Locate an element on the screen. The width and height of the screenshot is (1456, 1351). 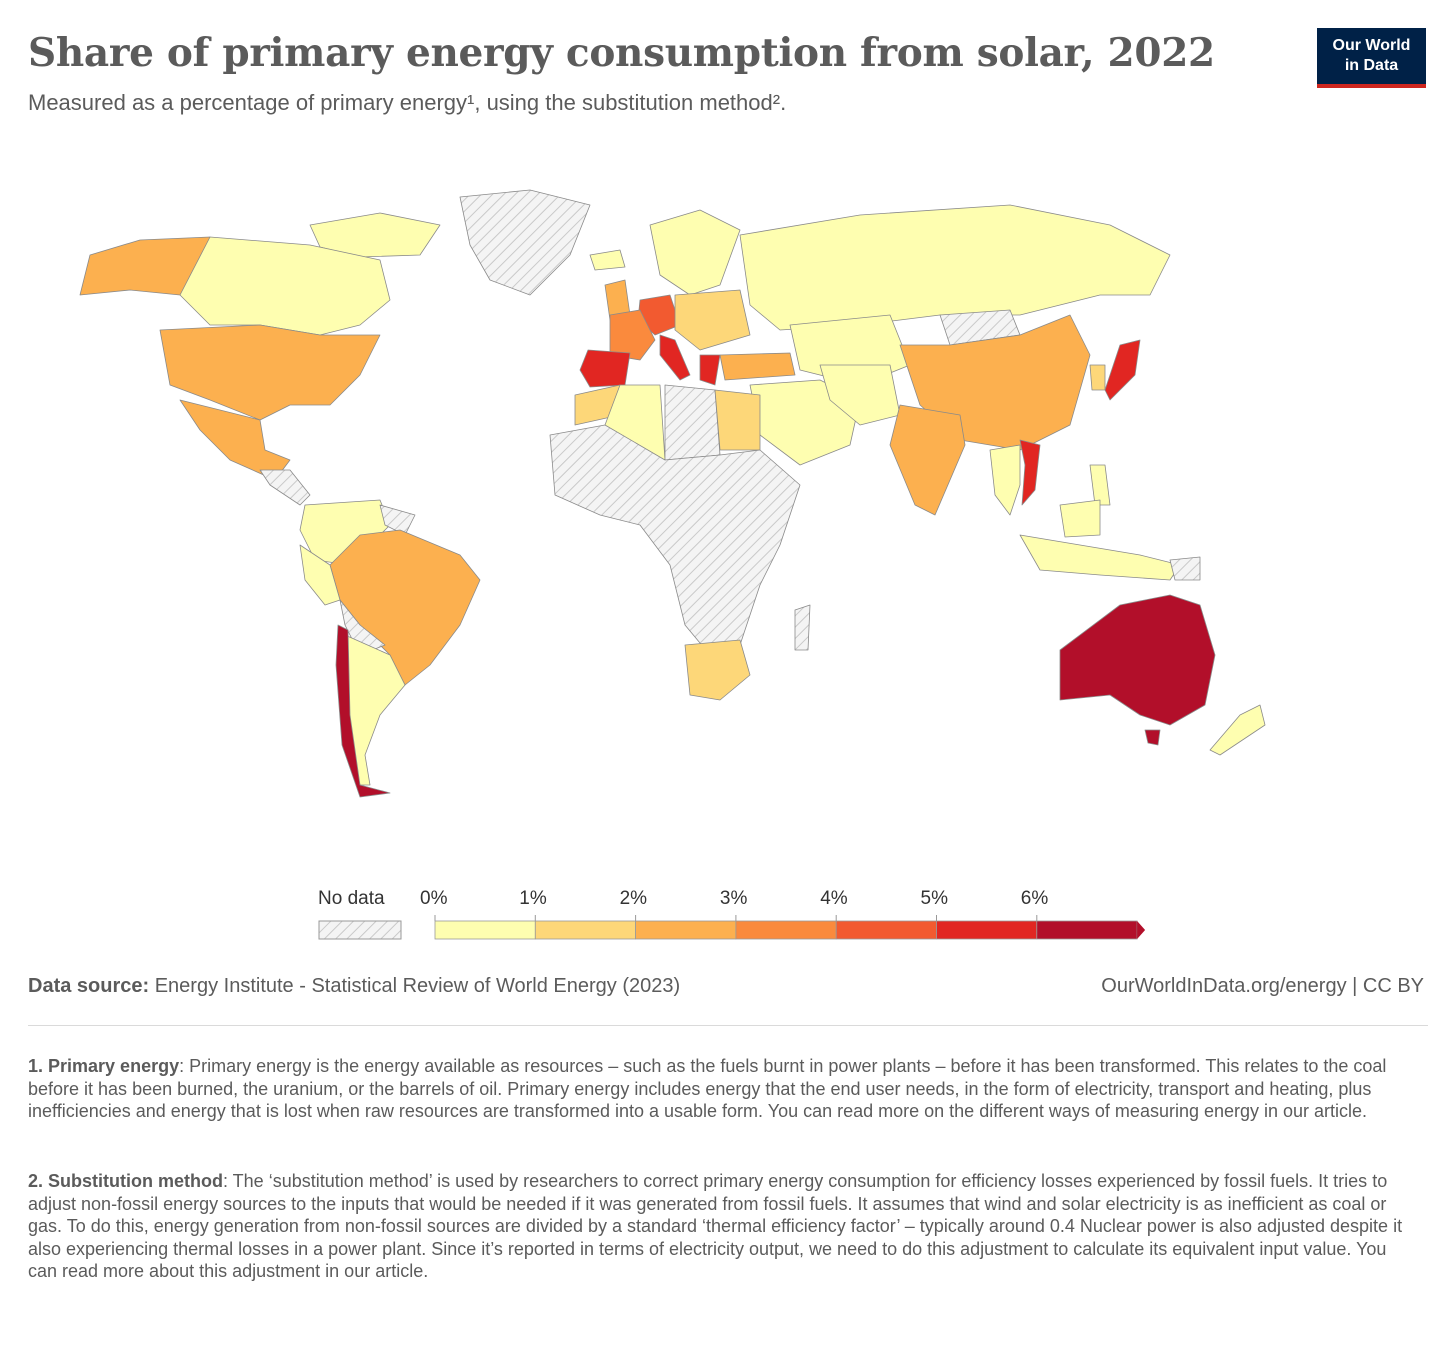
footnote-1-label: 1. Primary energy is located at coordinates (104, 1066).